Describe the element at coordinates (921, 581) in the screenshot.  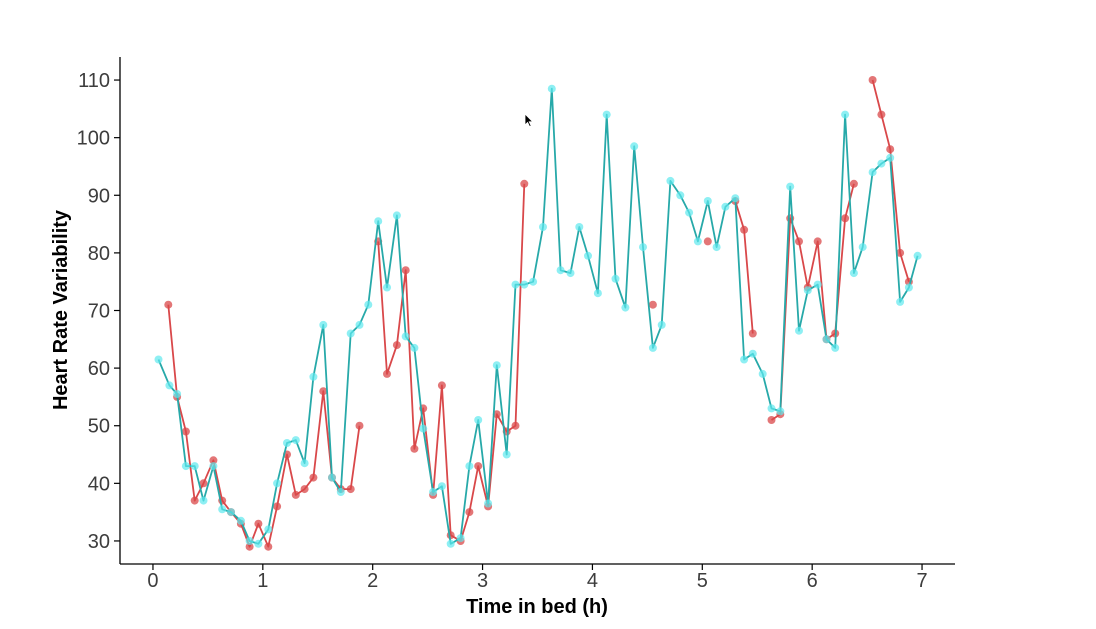
I see `x-tick-label: 7` at that location.